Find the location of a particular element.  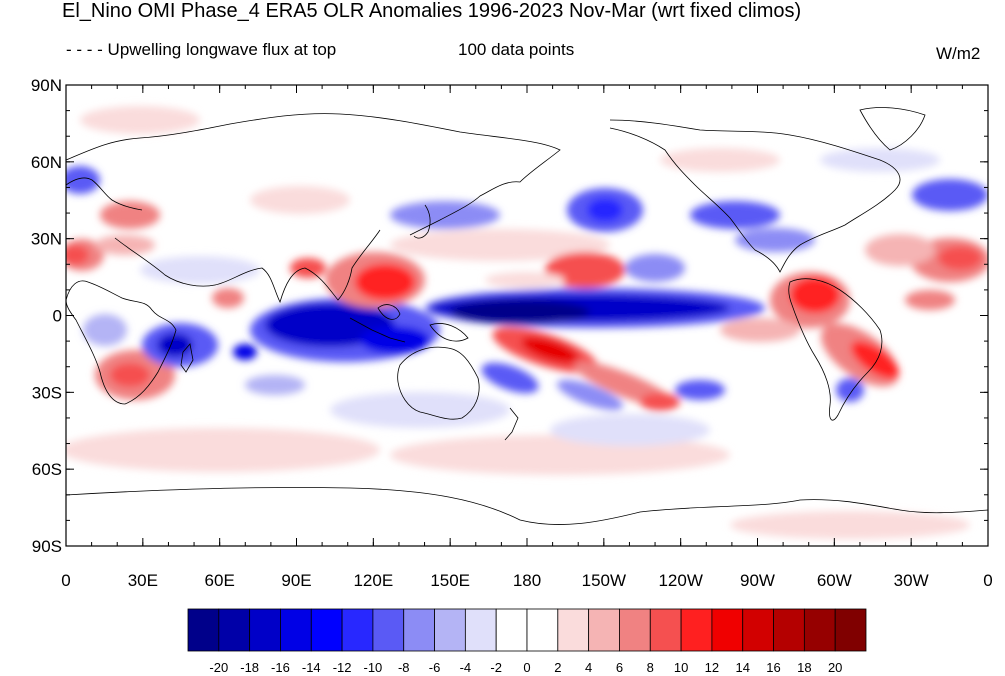

lon-tick-label: 120E is located at coordinates (373, 580).